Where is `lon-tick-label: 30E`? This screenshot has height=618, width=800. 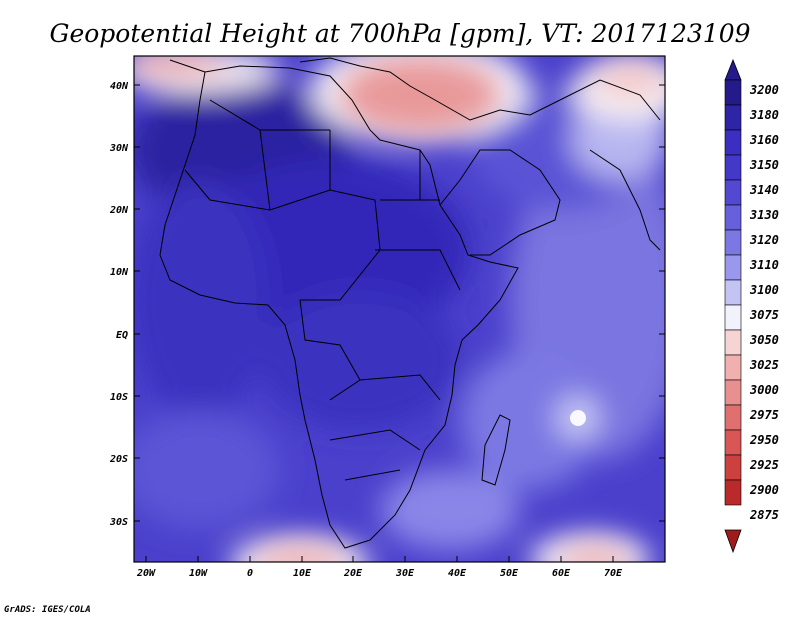
lon-tick-label: 30E is located at coordinates (405, 573).